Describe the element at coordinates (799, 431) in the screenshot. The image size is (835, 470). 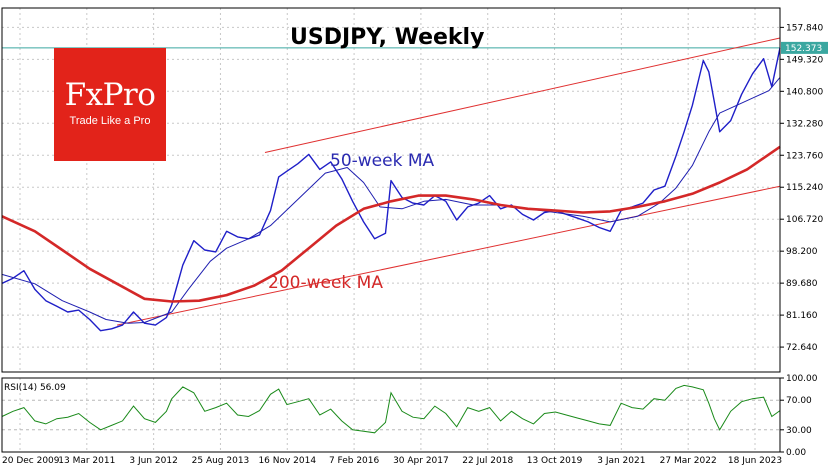
I see `rsi-tick-label: 30.00` at that location.